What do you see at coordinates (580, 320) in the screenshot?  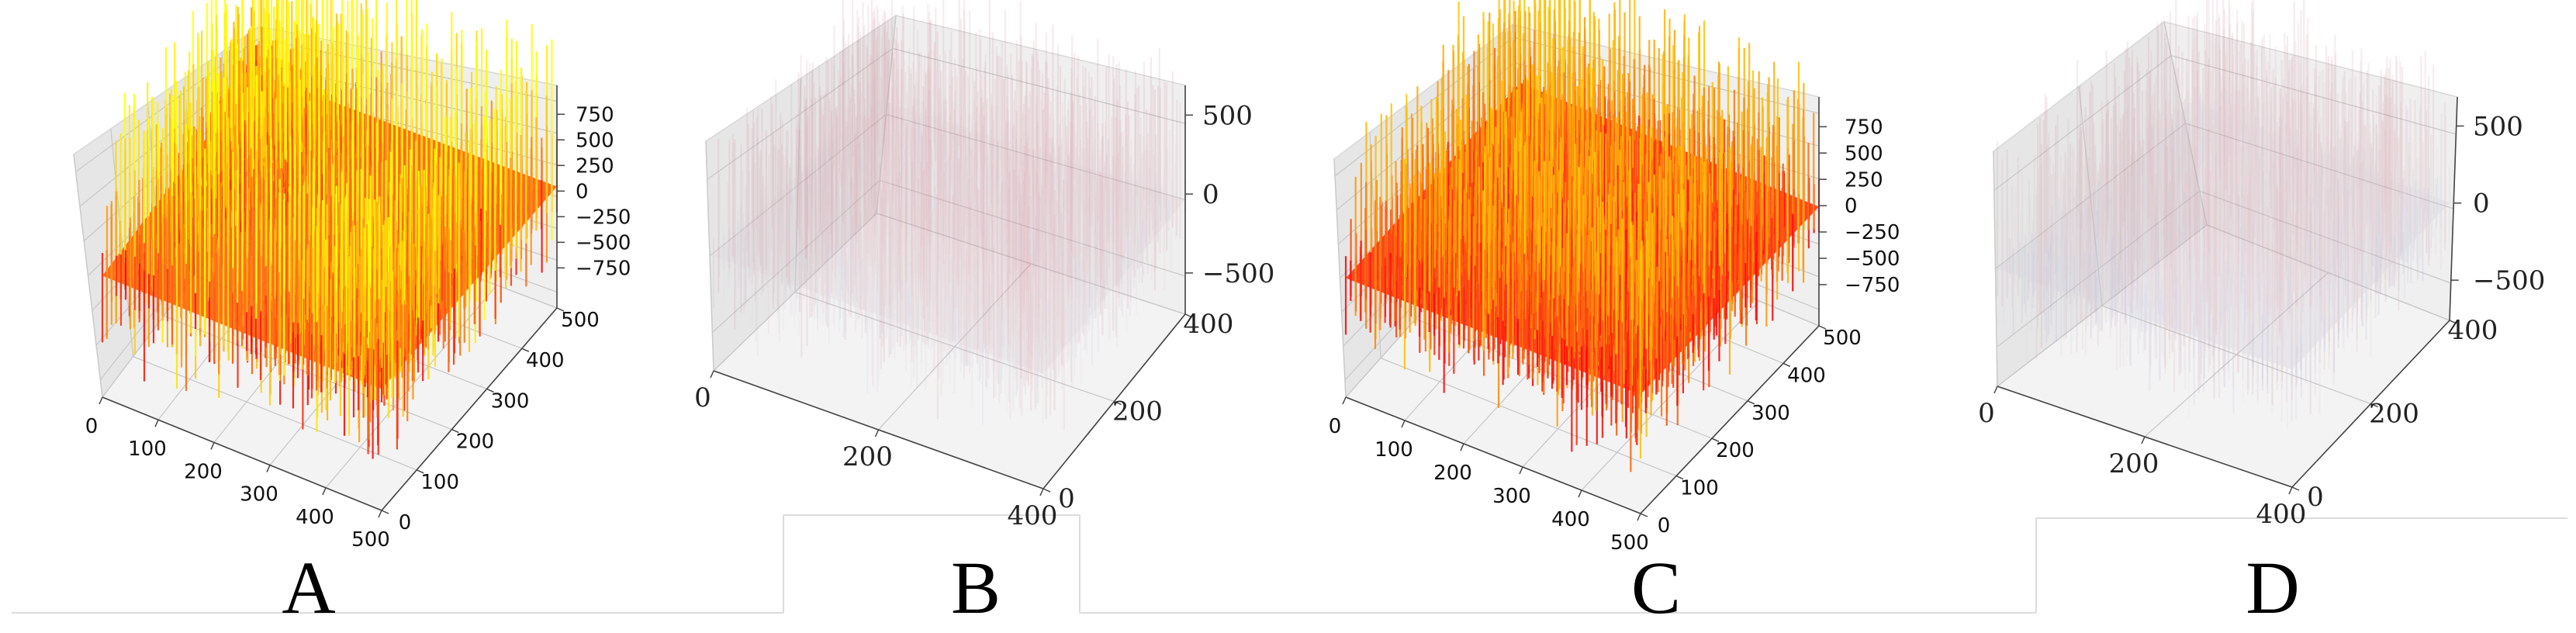 I see `y-tick-label: 500` at bounding box center [580, 320].